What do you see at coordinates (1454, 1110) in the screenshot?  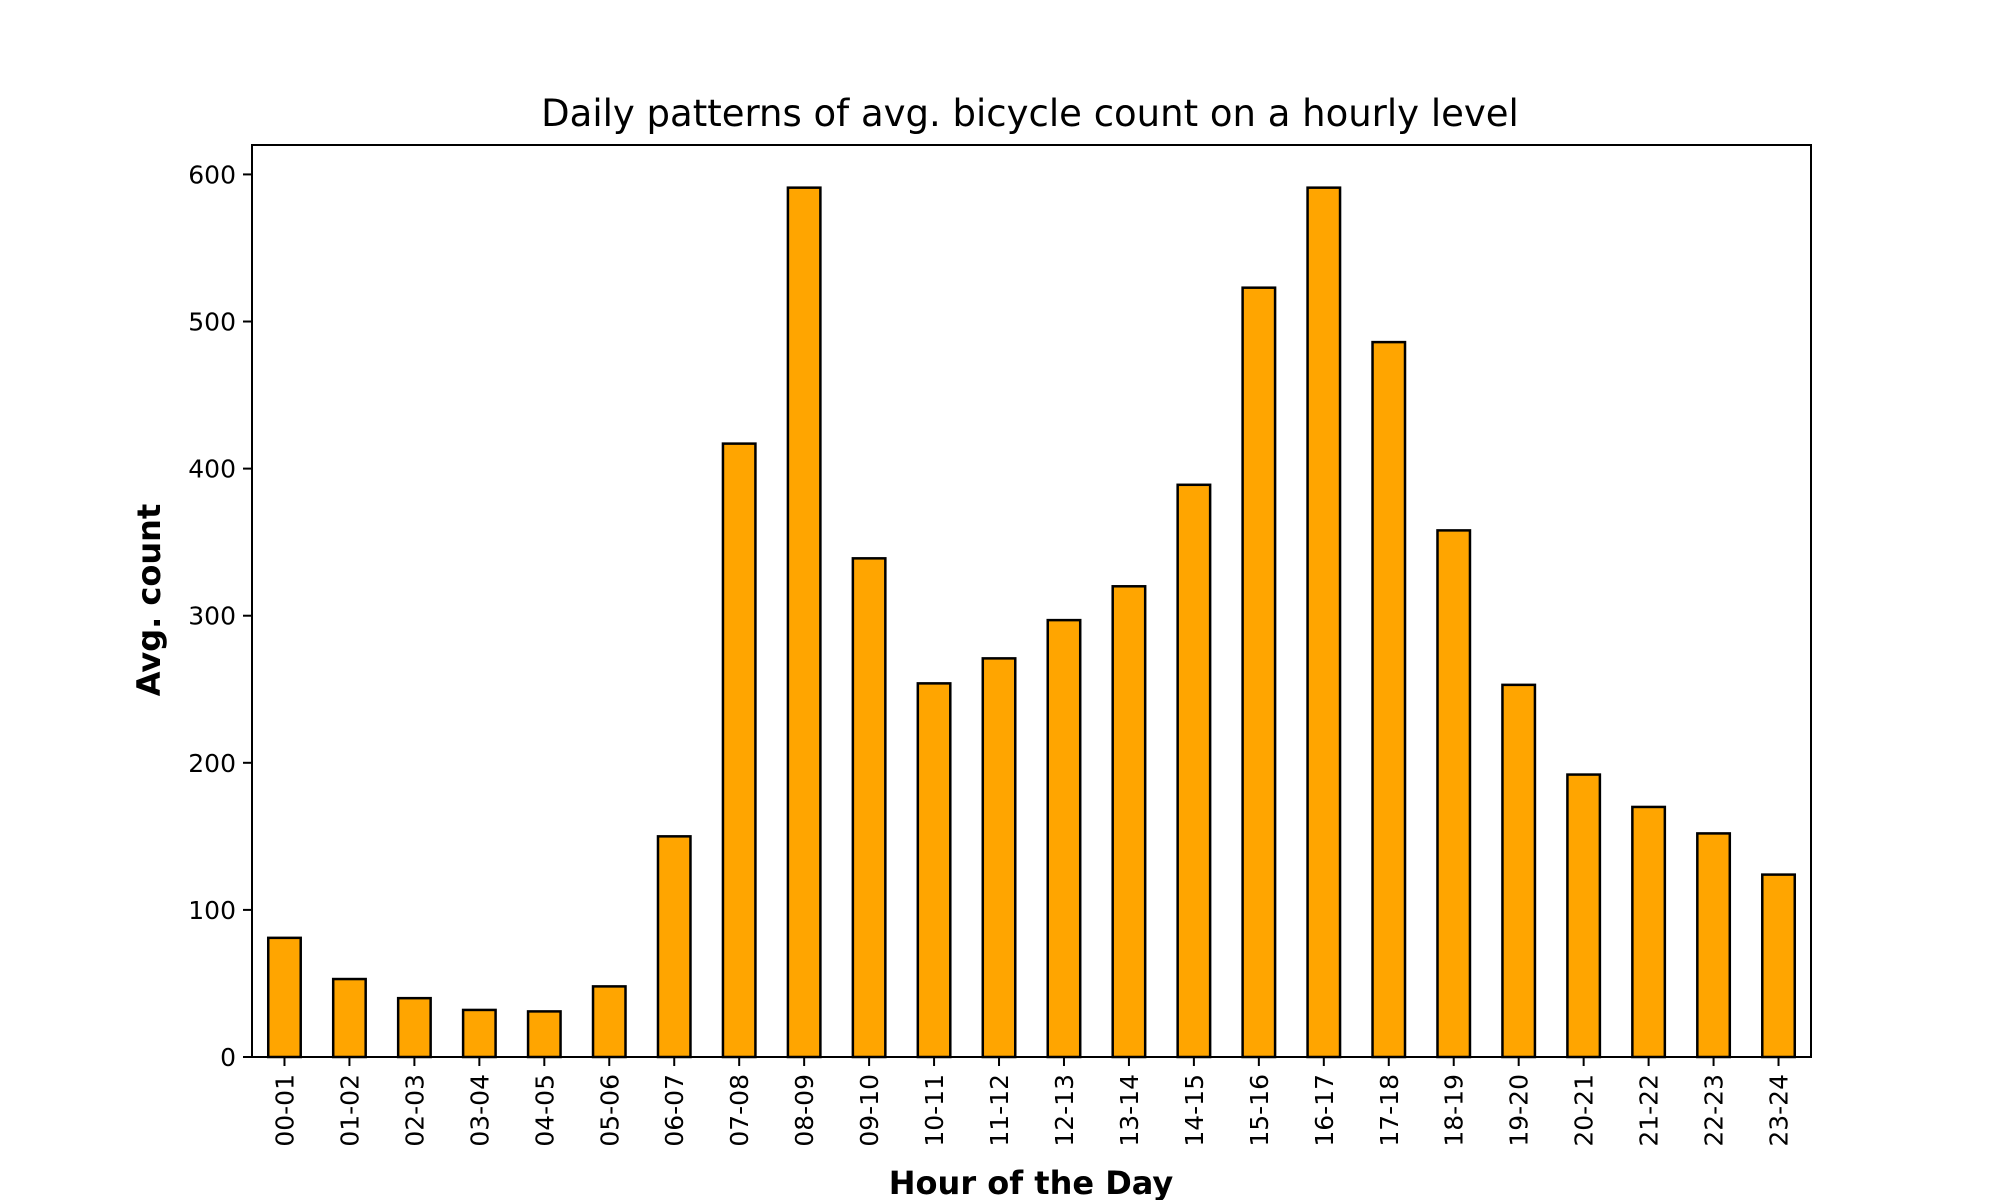 I see `x-tick-label: 18-19` at bounding box center [1454, 1110].